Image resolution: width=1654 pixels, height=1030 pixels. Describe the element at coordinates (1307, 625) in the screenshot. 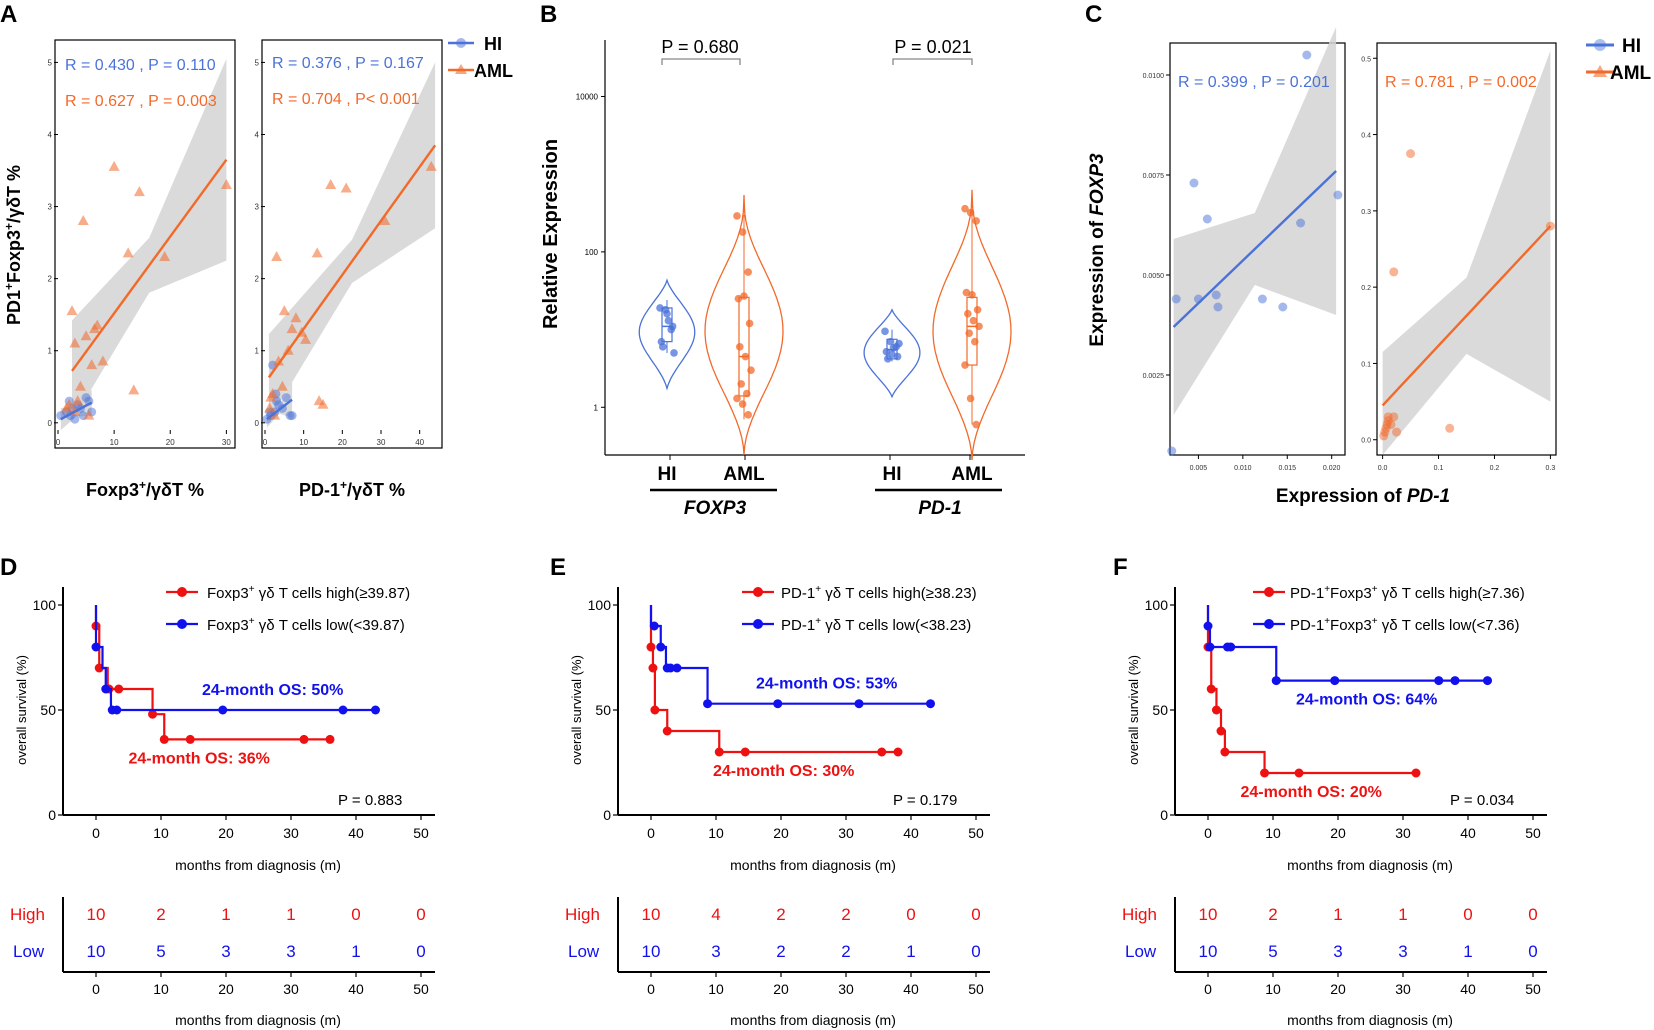

I see `legend-low-main: PD-1` at that location.